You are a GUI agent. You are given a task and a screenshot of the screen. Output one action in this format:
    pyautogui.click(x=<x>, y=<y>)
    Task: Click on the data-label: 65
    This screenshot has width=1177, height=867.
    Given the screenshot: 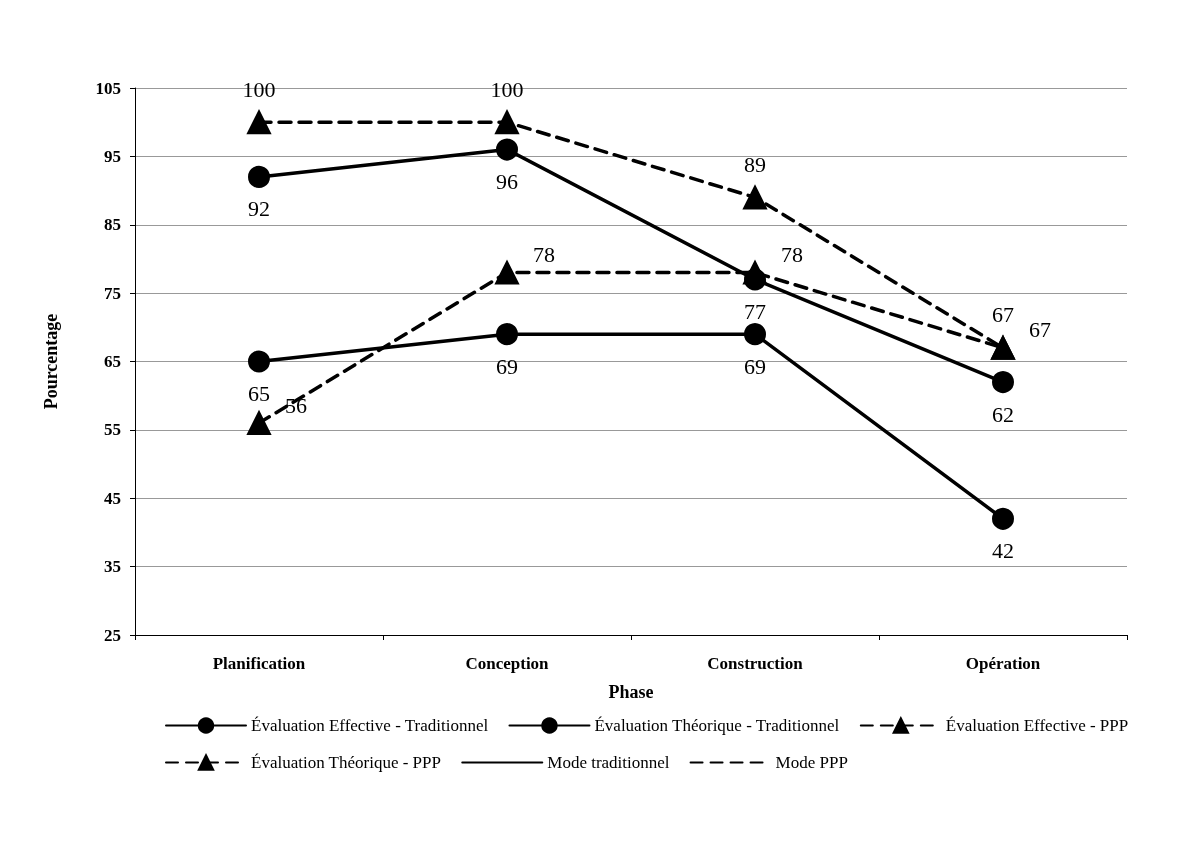 What is the action you would take?
    pyautogui.click(x=259, y=393)
    